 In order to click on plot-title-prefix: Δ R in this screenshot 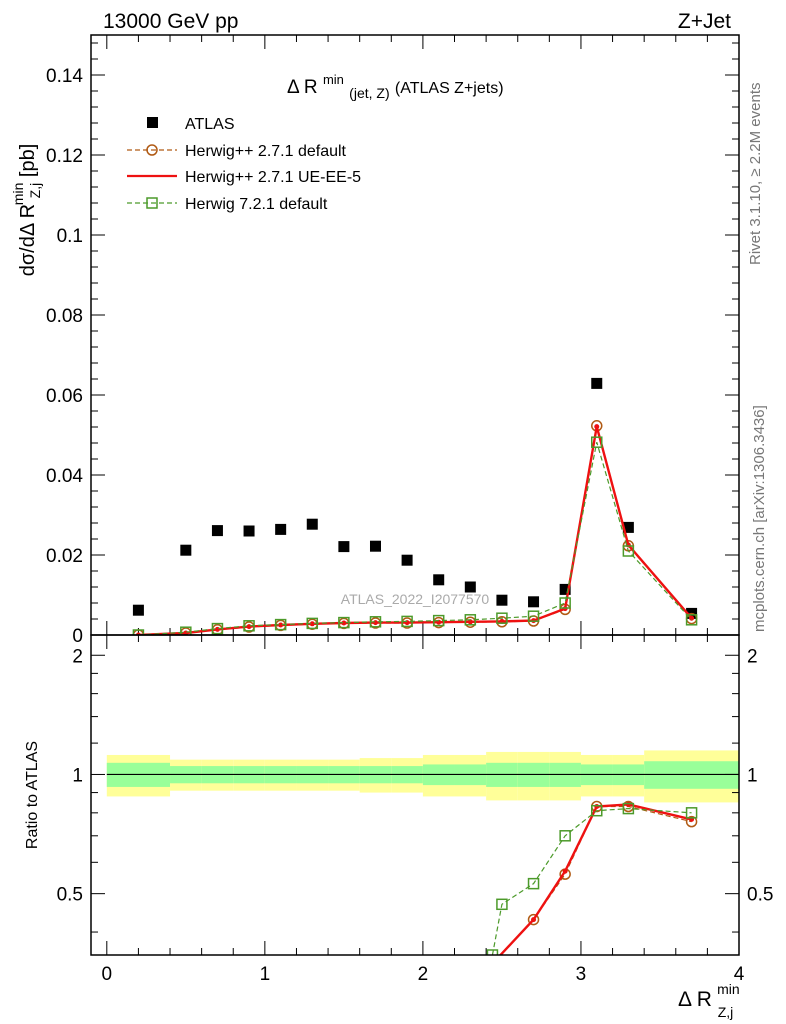, I will do `click(302, 87)`.